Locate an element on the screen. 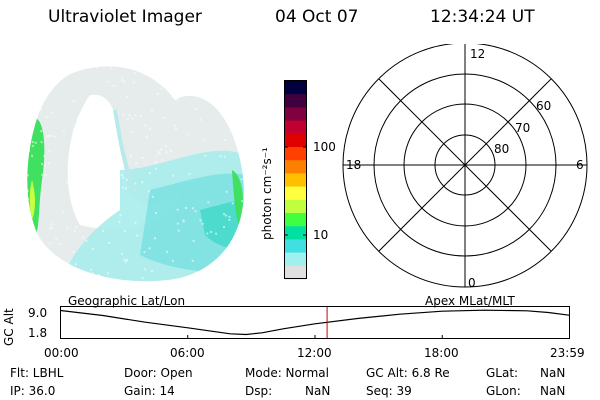 This screenshot has height=400, width=600. orbit-frame is located at coordinates (315, 322).